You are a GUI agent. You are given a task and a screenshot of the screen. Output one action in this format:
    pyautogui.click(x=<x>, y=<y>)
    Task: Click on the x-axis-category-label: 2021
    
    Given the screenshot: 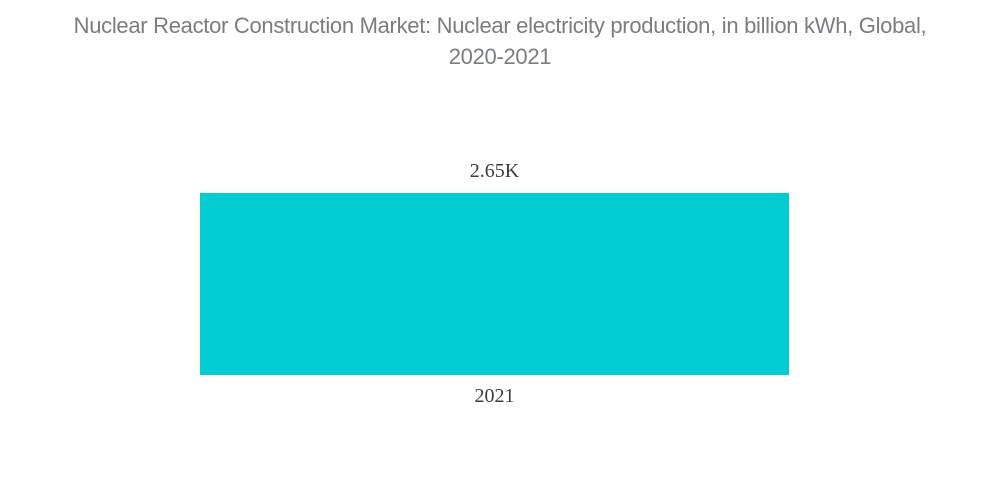 What is the action you would take?
    pyautogui.click(x=494, y=396)
    